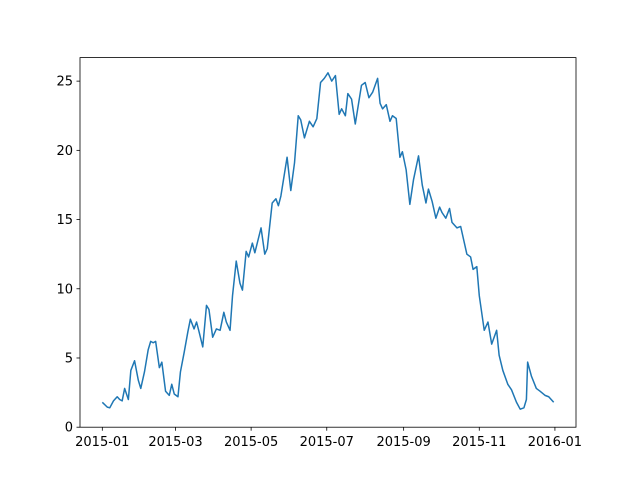 The image size is (640, 480). I want to click on x-tick-label: 2015-11, so click(479, 442).